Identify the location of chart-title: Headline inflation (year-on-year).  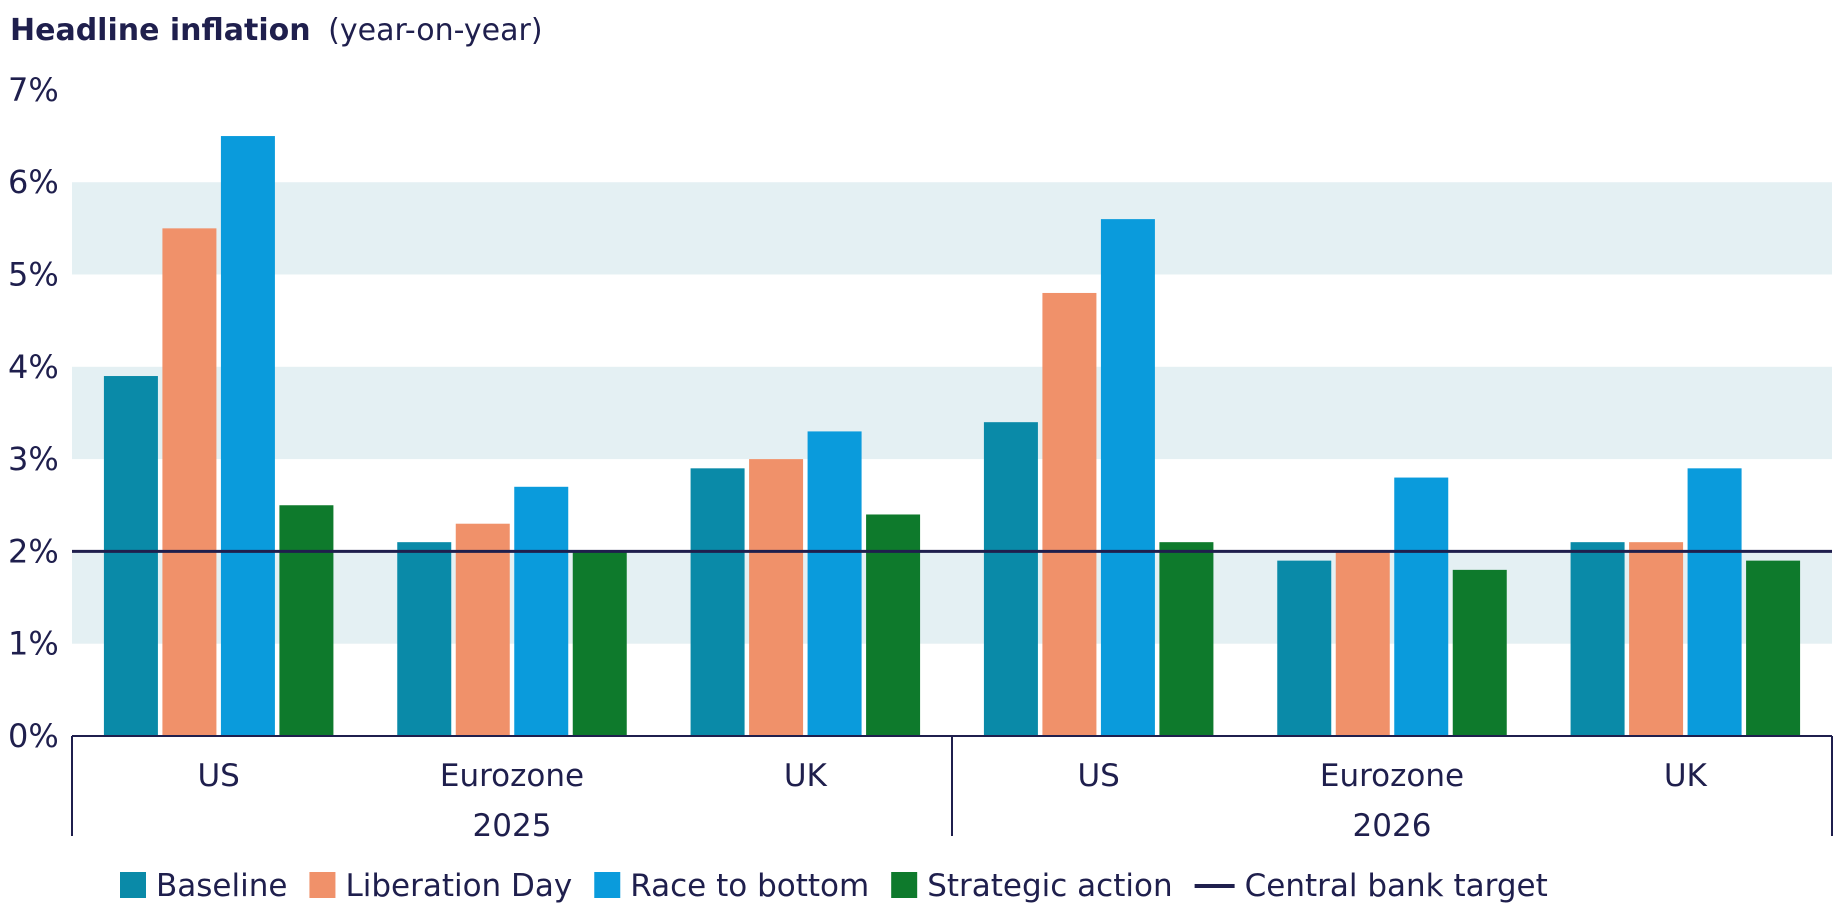
(276, 30).